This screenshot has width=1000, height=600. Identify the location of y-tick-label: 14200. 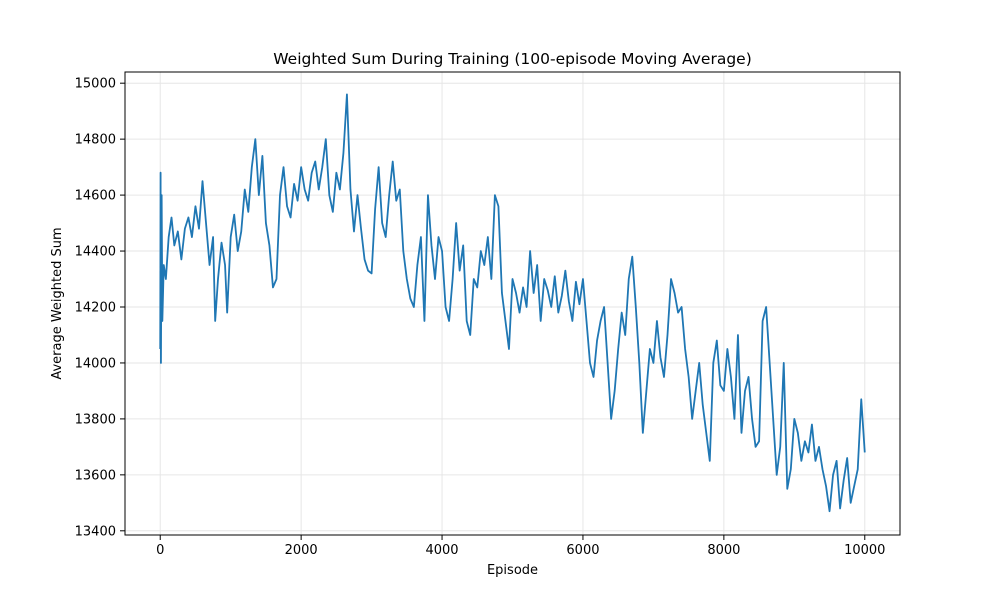
(95, 307).